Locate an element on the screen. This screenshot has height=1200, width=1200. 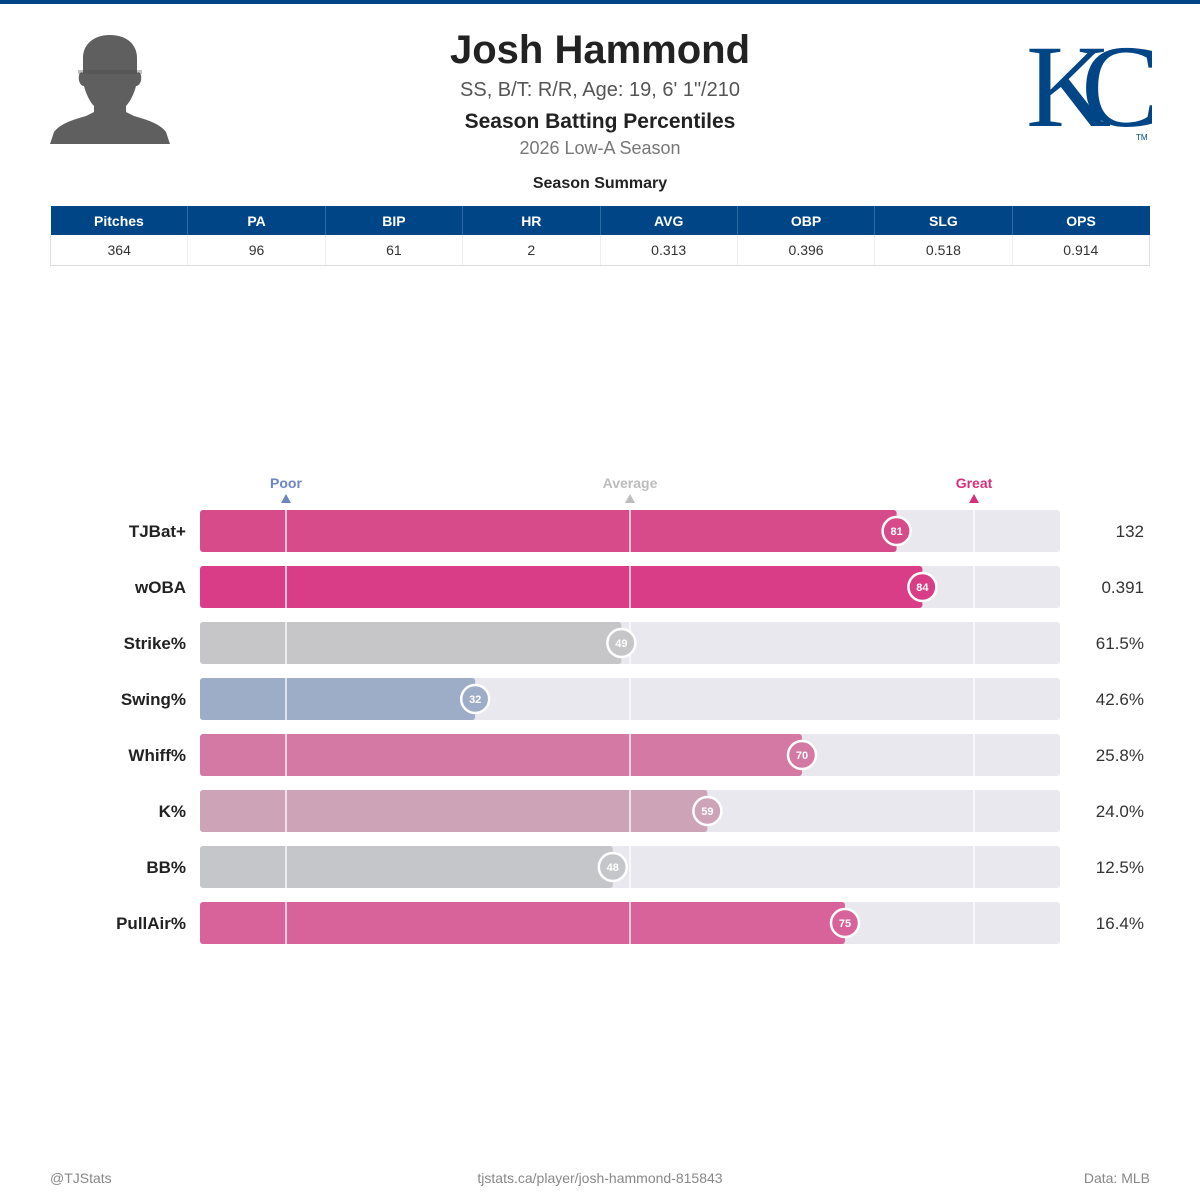
category-label: Whiff% is located at coordinates (157, 755).